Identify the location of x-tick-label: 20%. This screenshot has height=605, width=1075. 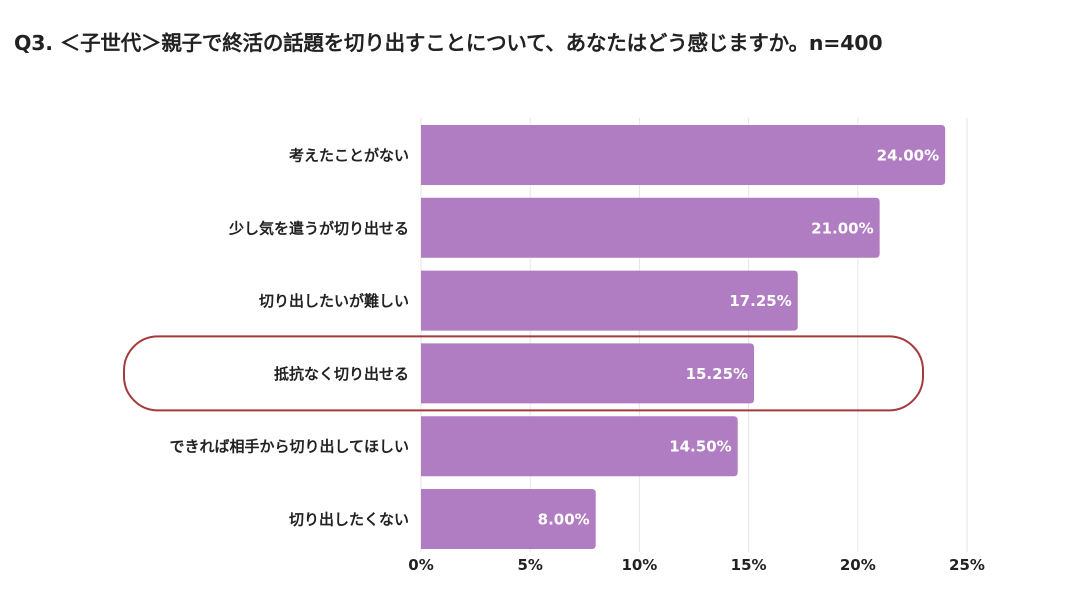
(858, 565).